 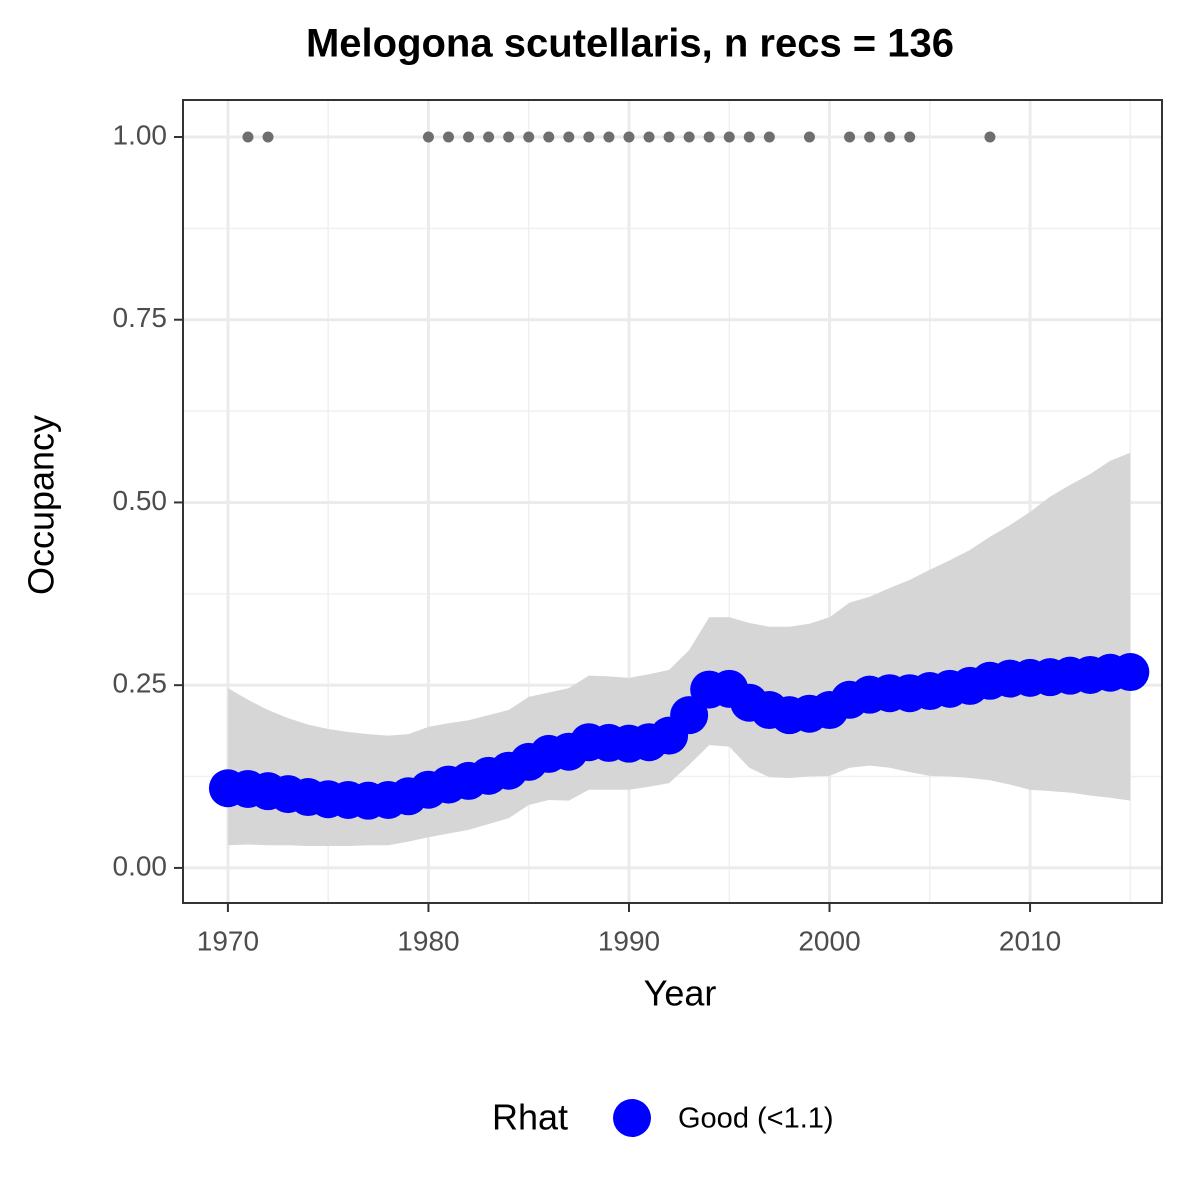 I want to click on chart-title: Melogona scutellaris, n recs = 136, so click(x=630, y=44).